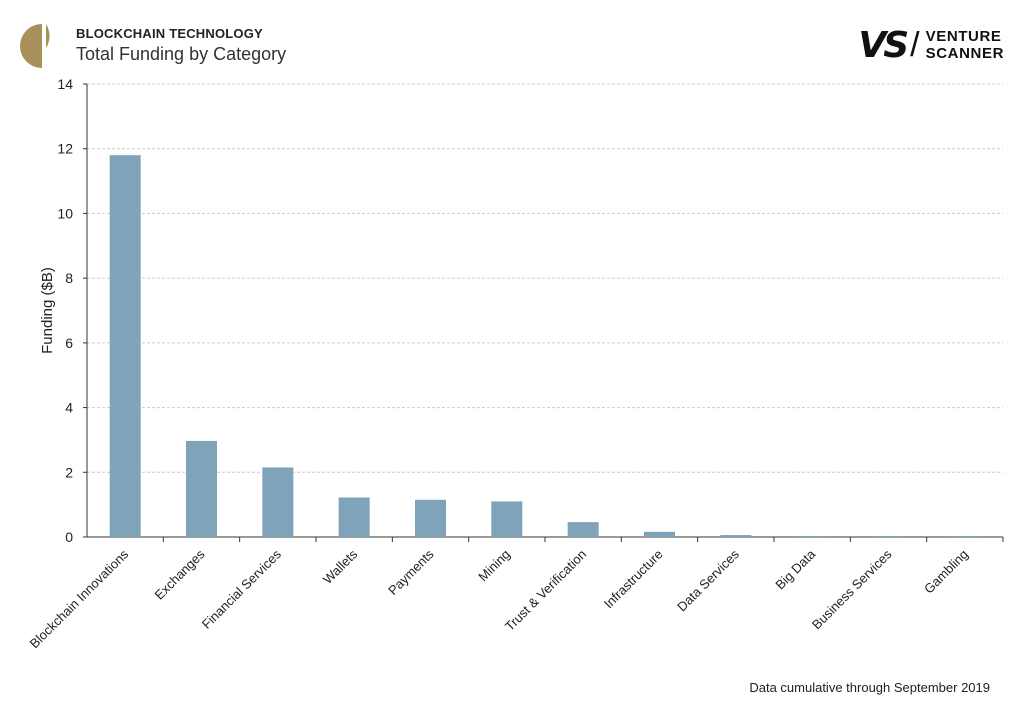 This screenshot has height=709, width=1024. I want to click on x-tick-label: Mining, so click(494, 566).